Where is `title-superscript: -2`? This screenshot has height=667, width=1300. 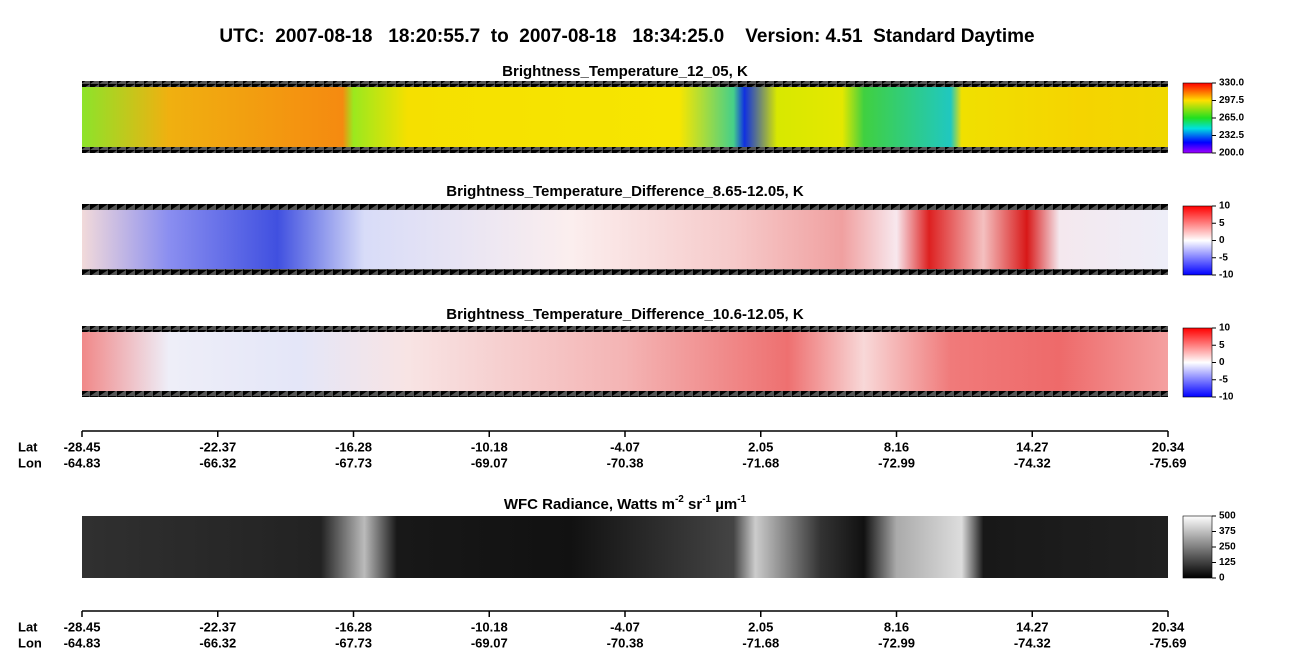
title-superscript: -2 is located at coordinates (679, 499).